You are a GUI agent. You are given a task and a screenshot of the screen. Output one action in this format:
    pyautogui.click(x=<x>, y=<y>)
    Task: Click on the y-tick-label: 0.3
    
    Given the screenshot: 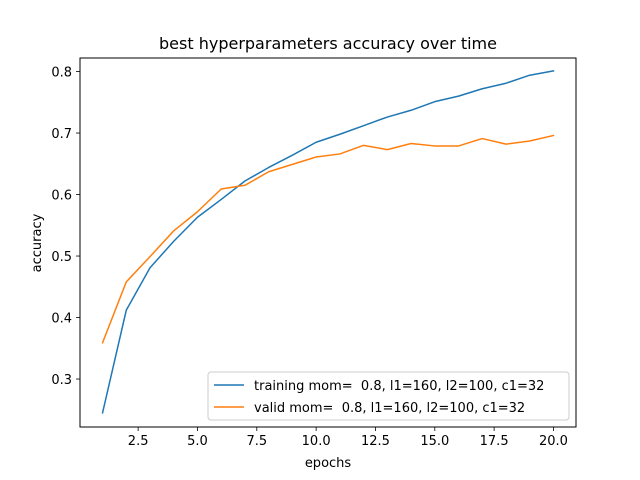 What is the action you would take?
    pyautogui.click(x=61, y=380)
    